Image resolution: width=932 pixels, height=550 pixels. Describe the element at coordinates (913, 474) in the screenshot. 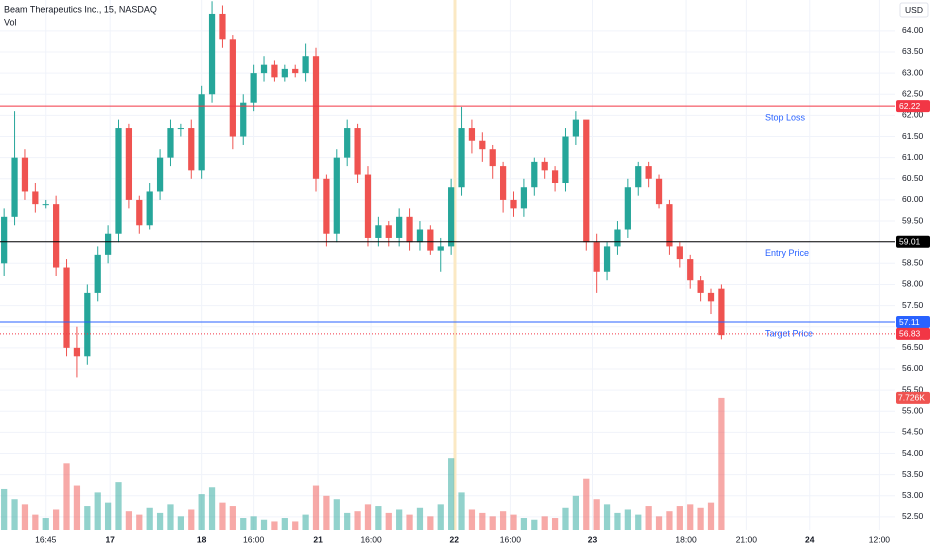

I see `y-tick-label: 53.50` at that location.